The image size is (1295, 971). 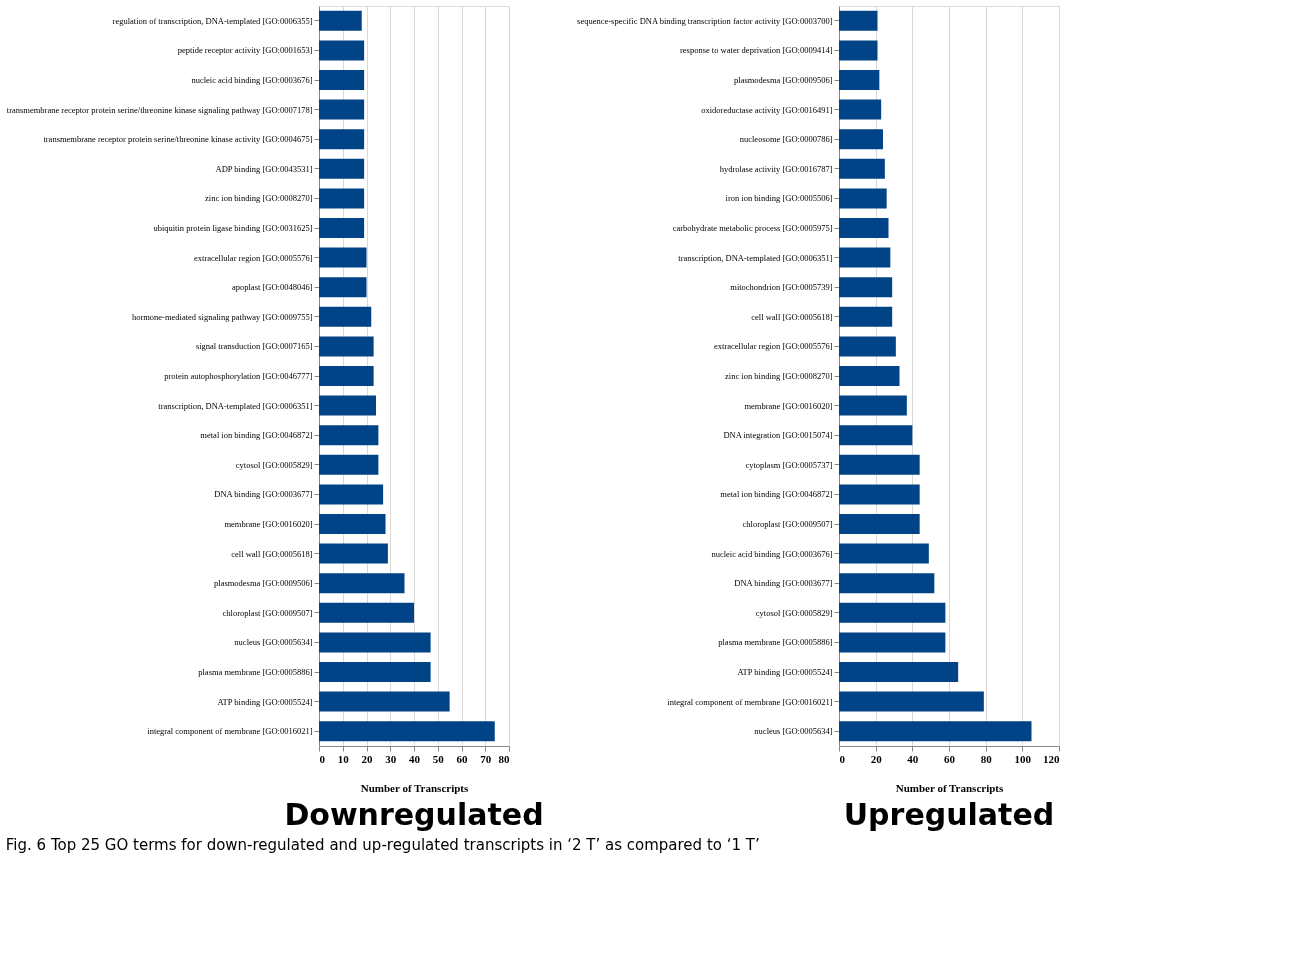 I want to click on y-tick-label: DNA binding [GO:0003677], so click(x=263, y=494).